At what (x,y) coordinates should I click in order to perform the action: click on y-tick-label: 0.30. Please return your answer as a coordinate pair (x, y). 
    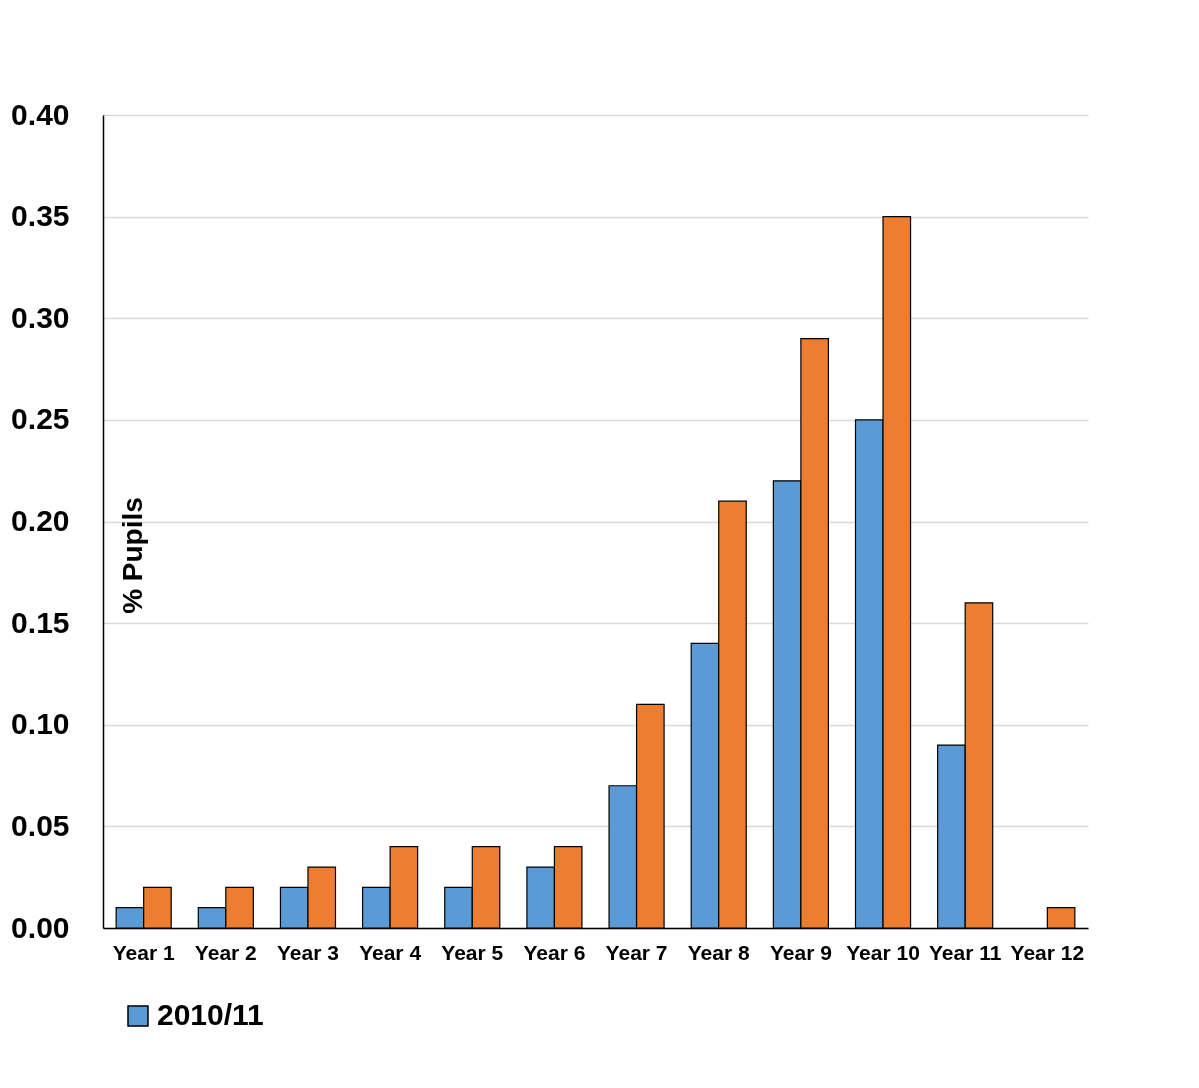
    Looking at the image, I should click on (40, 317).